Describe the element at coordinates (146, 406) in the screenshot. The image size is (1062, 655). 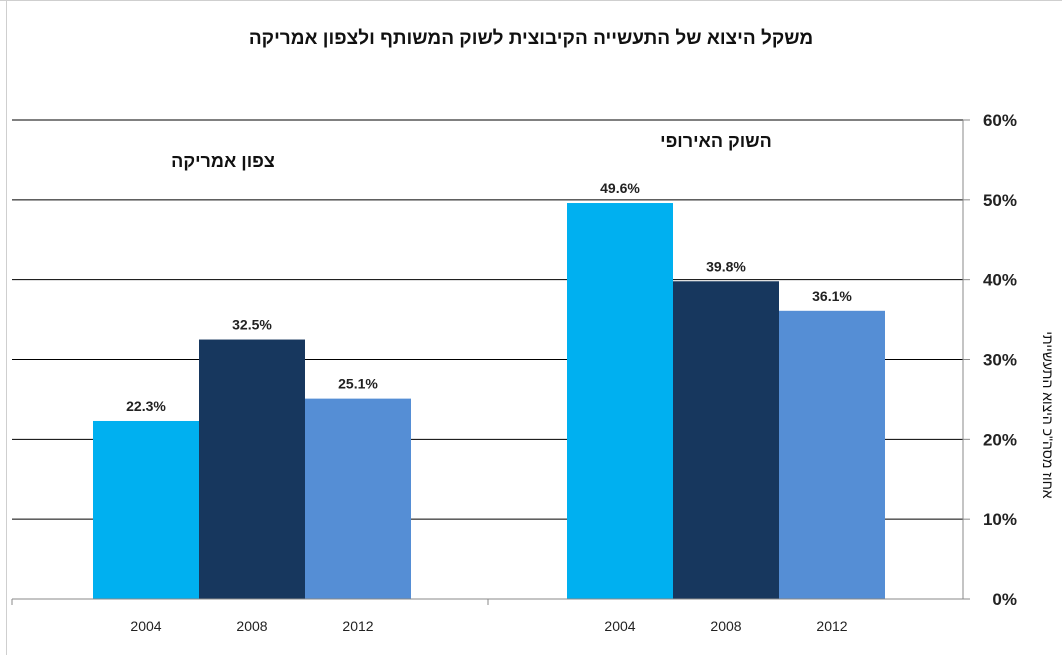
I see `data-label: 22.3%` at that location.